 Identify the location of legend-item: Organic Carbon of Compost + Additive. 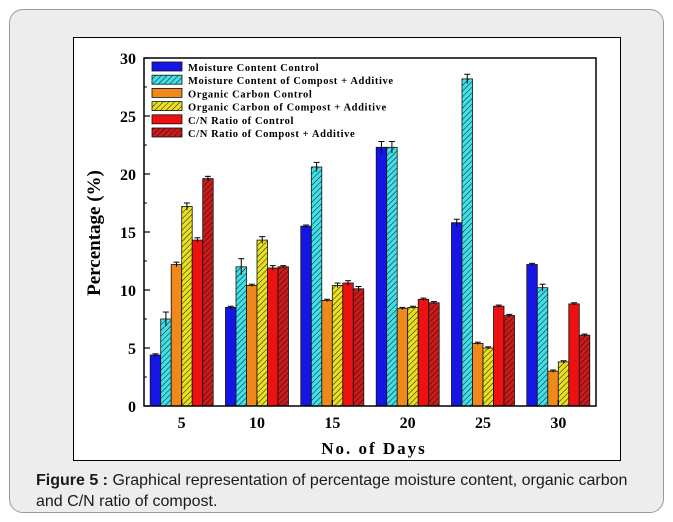
(269, 107).